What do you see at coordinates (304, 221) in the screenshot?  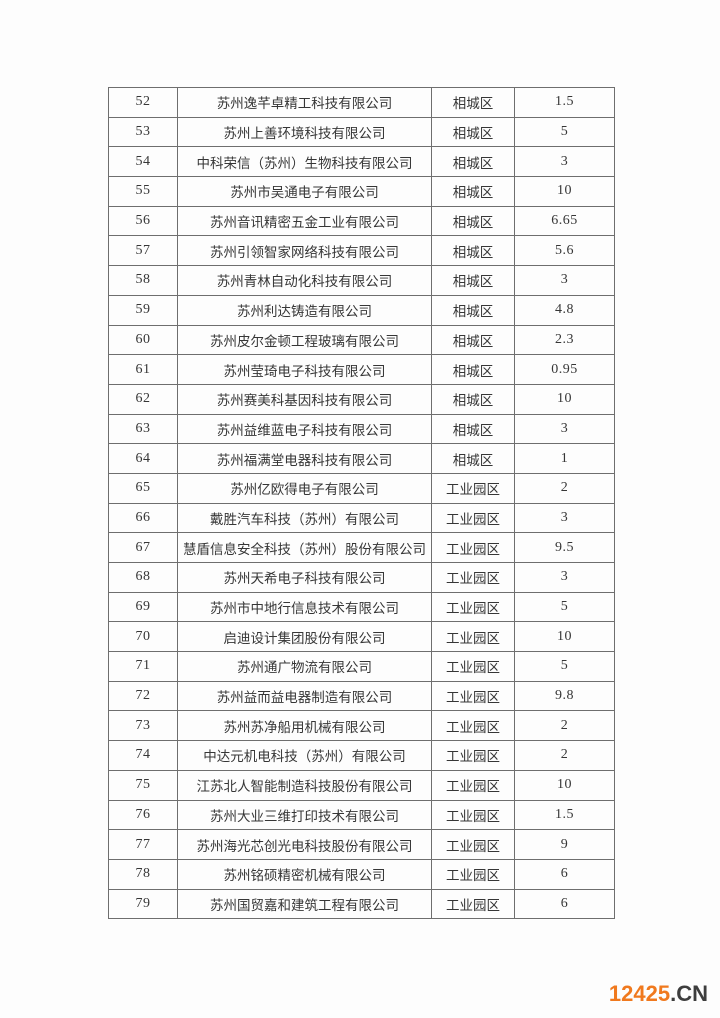 I see `cell-company-name: 苏州音讯精密五金工业有限公司` at bounding box center [304, 221].